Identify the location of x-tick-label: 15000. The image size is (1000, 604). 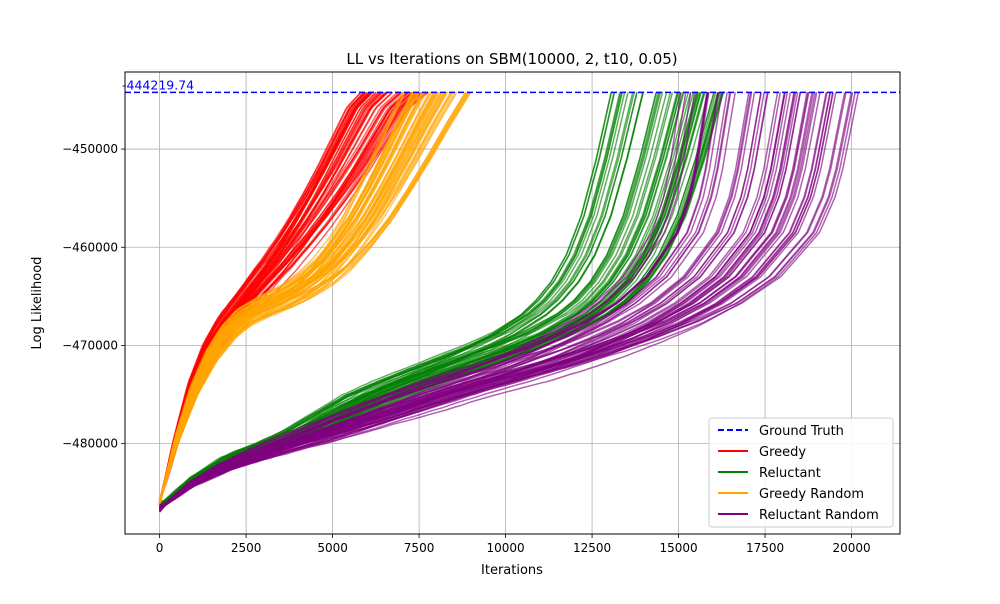
(678, 548).